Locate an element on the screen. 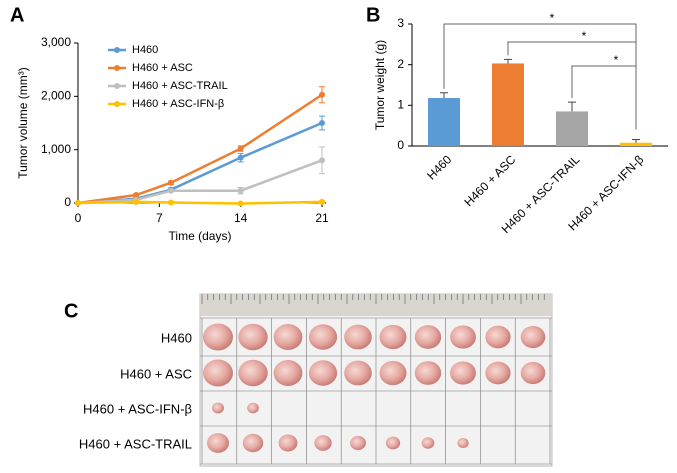 The width and height of the screenshot is (677, 473). row-label: H460 is located at coordinates (176, 337).